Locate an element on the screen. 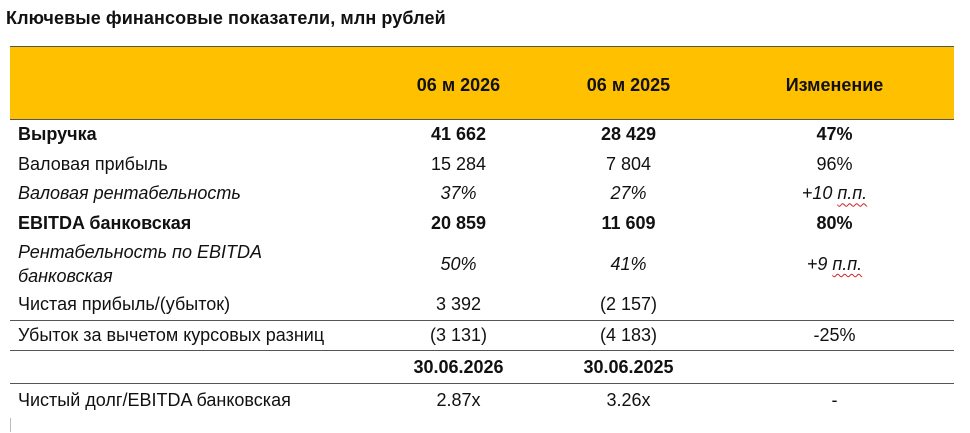 This screenshot has height=433, width=970. date-2026: 30.06.2026 is located at coordinates (458, 367).